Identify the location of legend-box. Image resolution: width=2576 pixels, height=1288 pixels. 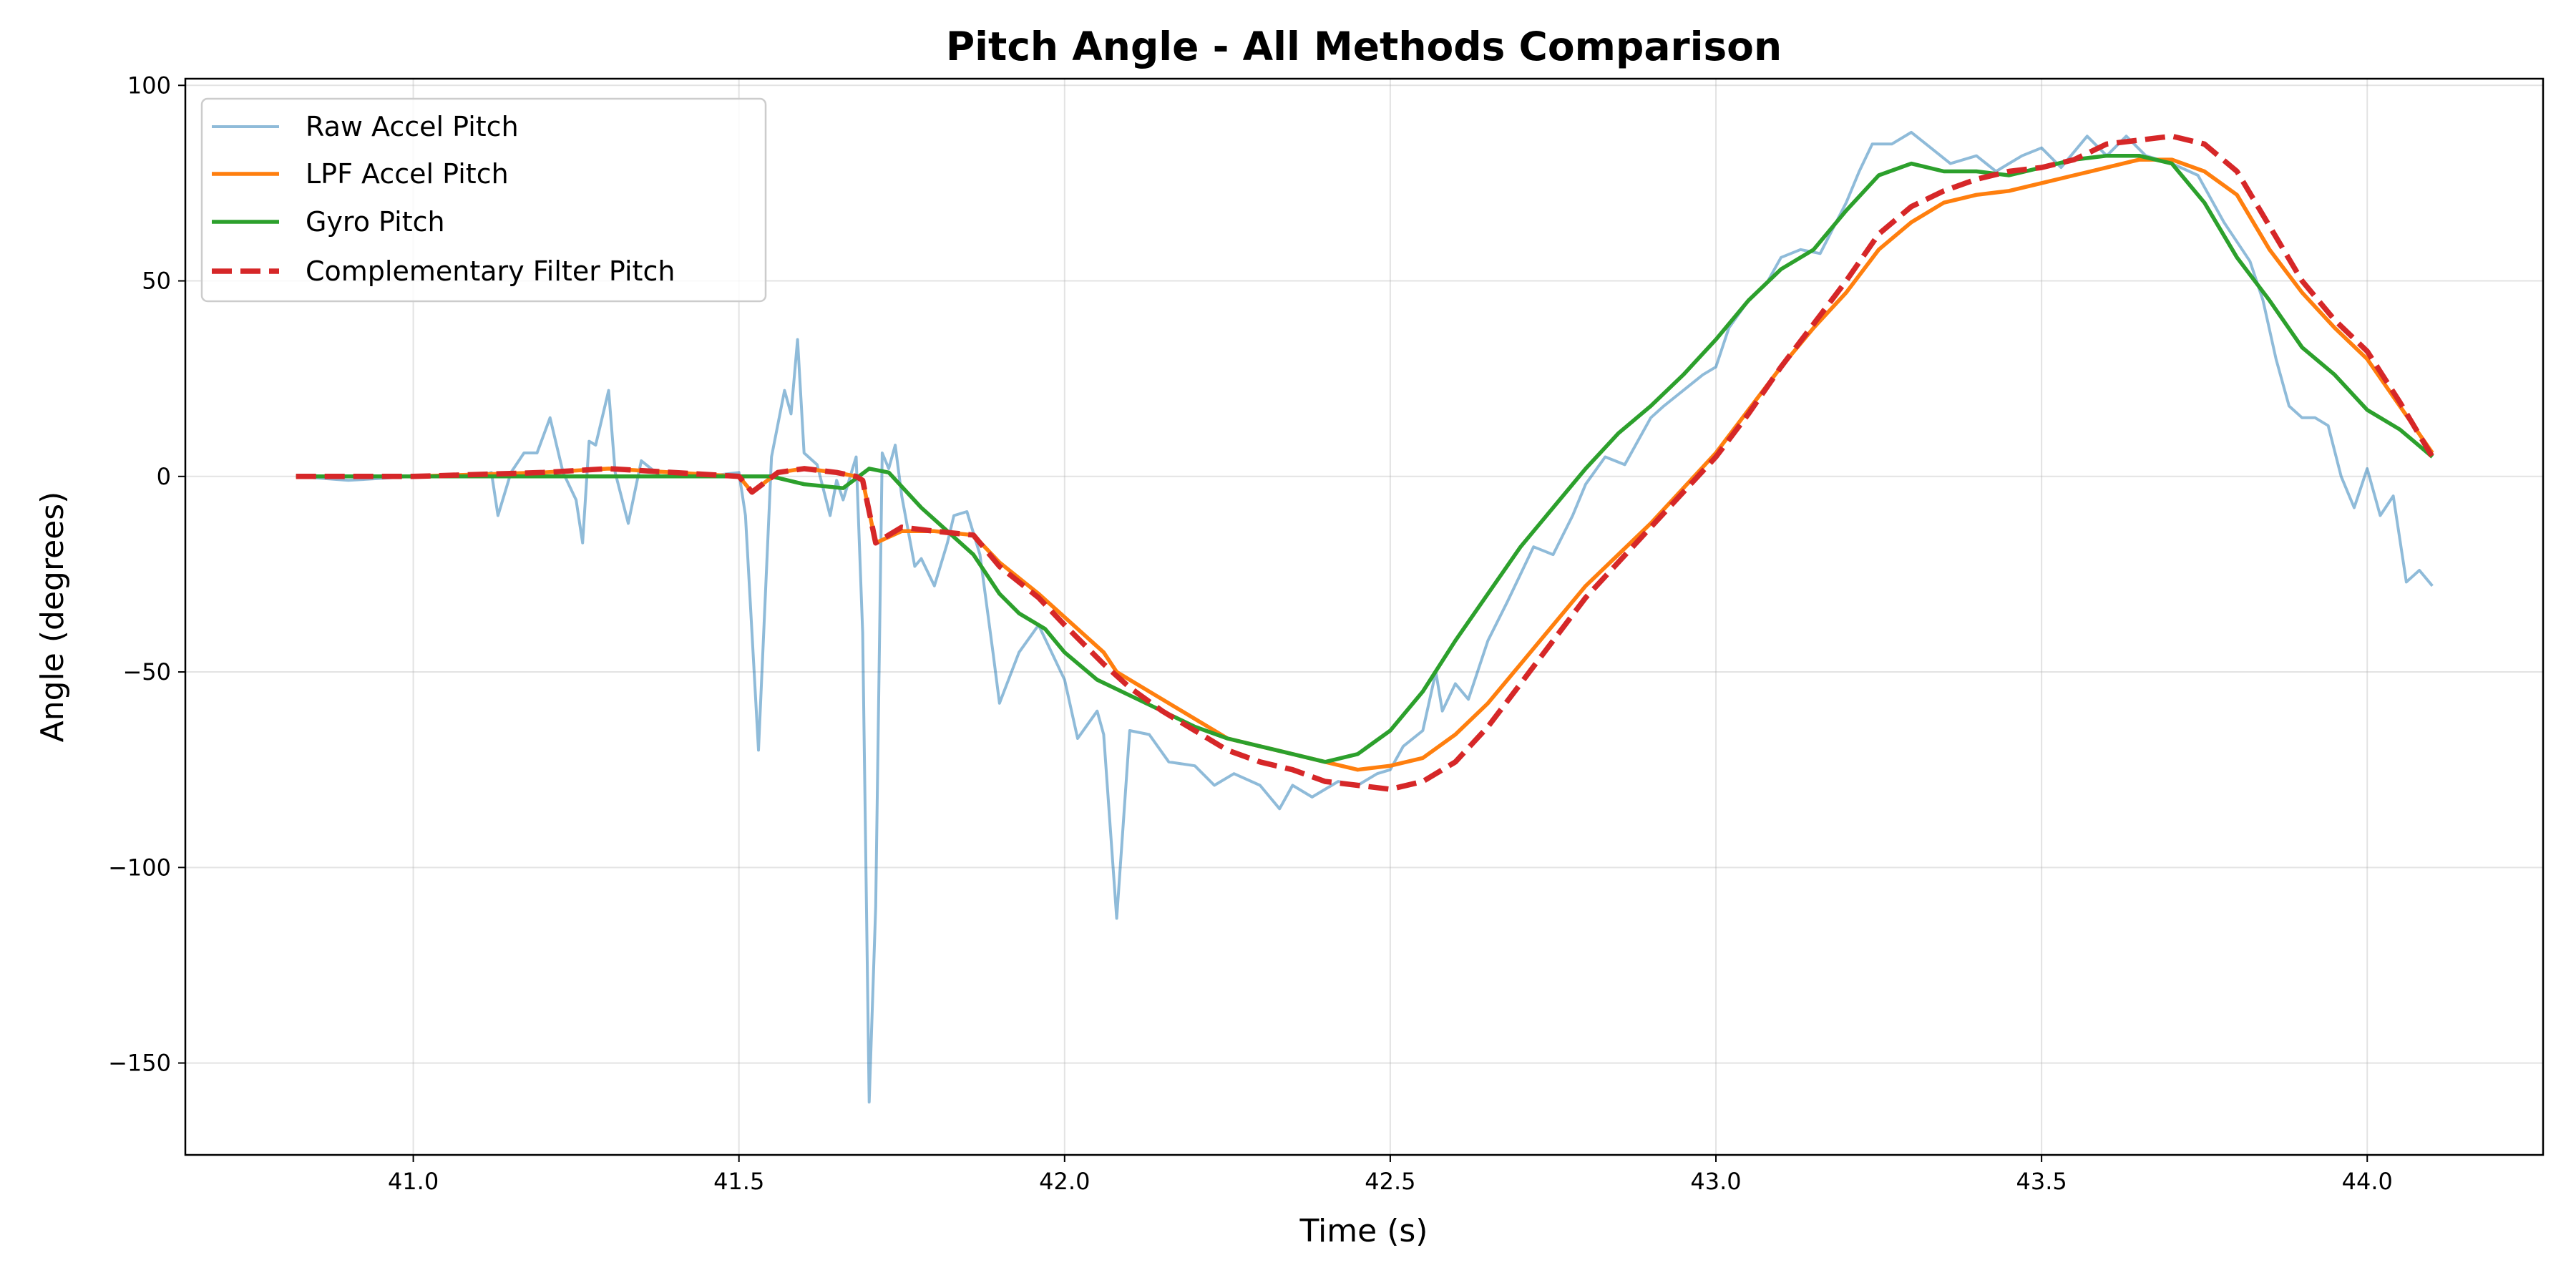
(483, 200).